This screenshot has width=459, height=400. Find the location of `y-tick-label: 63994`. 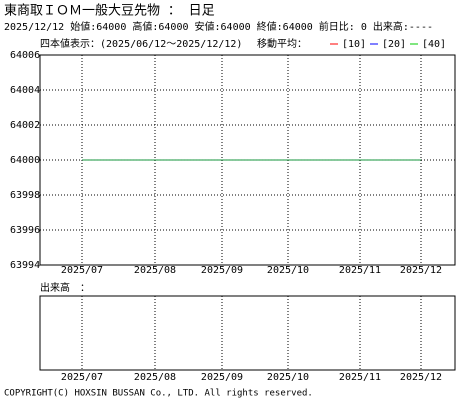

y-tick-label: 63994 is located at coordinates (25, 265).